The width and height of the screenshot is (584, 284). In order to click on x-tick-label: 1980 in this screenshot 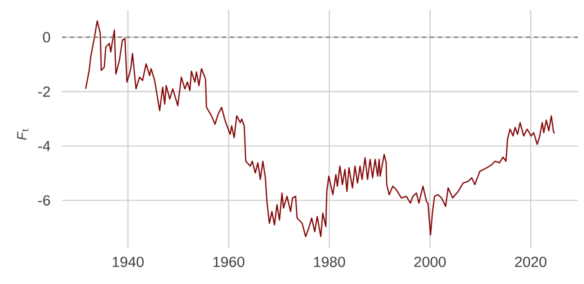, I will do `click(330, 262)`.